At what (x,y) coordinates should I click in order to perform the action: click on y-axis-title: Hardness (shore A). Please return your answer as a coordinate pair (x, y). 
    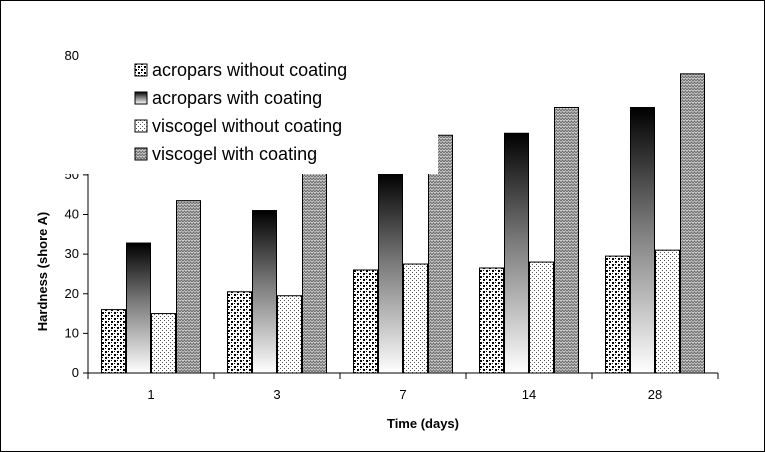
    Looking at the image, I should click on (42, 271).